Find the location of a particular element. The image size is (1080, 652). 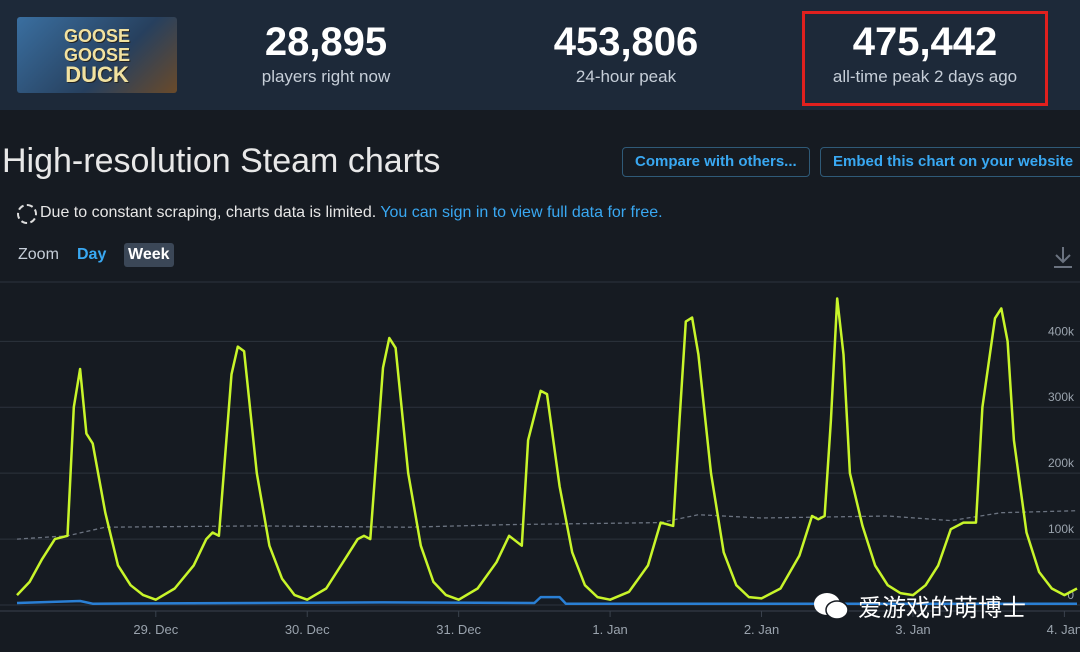

game-logo: GOOSE GOOSE DUCK is located at coordinates (97, 55).